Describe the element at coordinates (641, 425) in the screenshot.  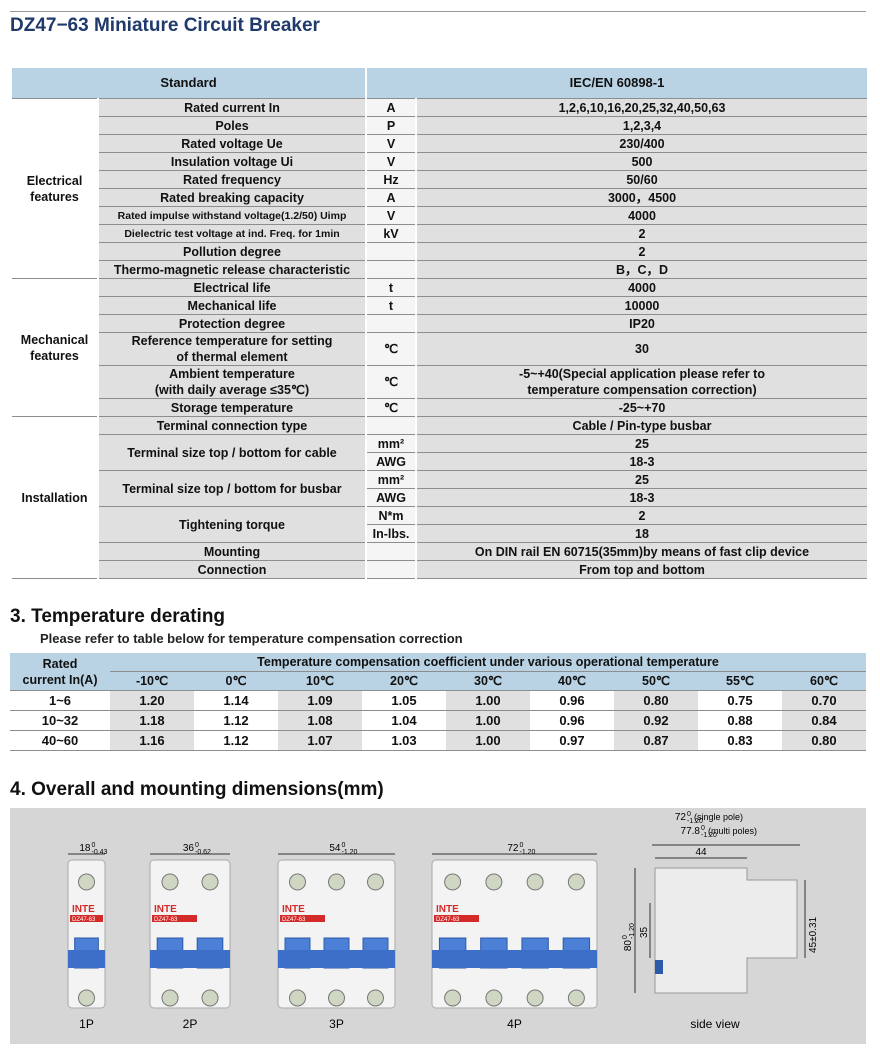
I see `value: Cable / Pin-type busbar` at that location.